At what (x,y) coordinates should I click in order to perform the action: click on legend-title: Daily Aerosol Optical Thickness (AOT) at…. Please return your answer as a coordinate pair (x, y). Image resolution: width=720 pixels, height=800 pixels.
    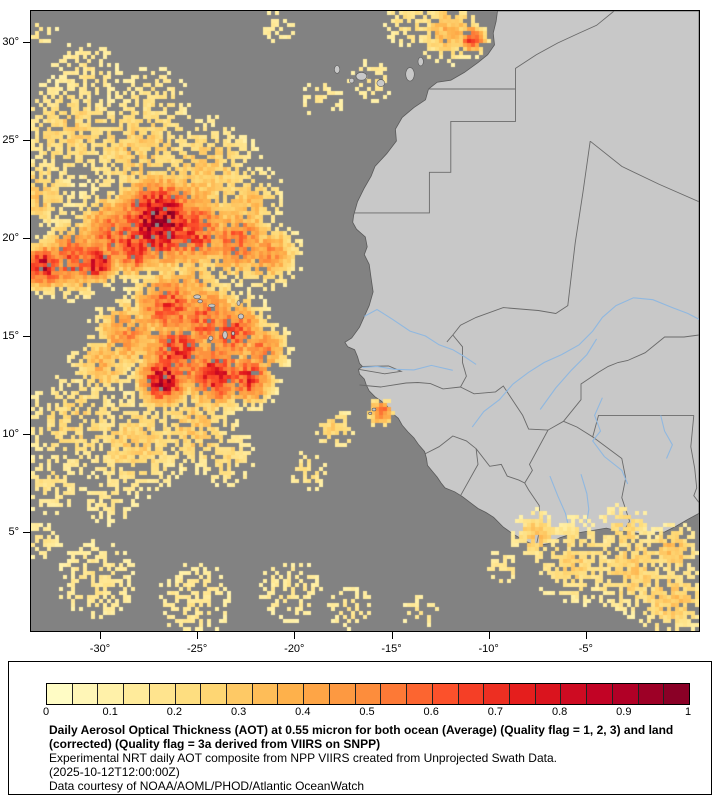
    Looking at the image, I should click on (361, 737).